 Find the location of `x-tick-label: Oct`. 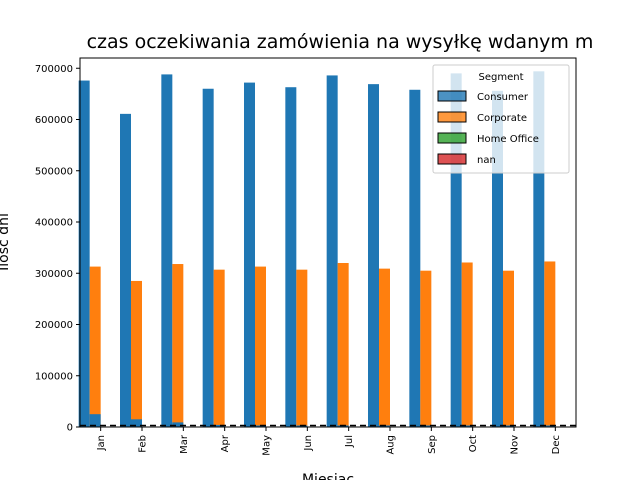

x-tick-label: Oct is located at coordinates (473, 443).